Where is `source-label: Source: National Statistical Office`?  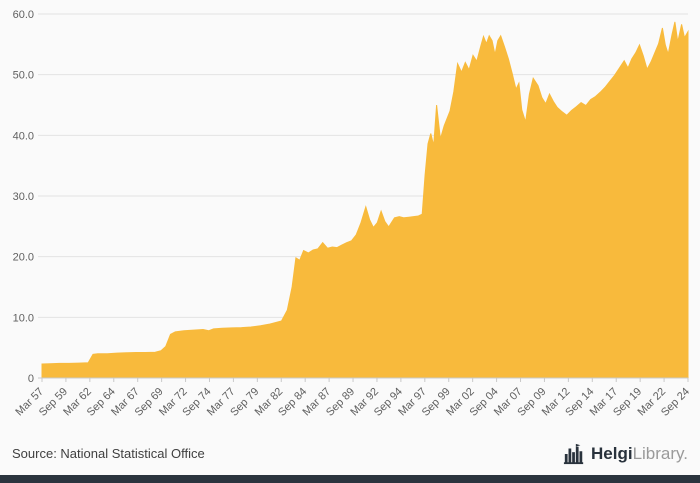 source-label: Source: National Statistical Office is located at coordinates (108, 453).